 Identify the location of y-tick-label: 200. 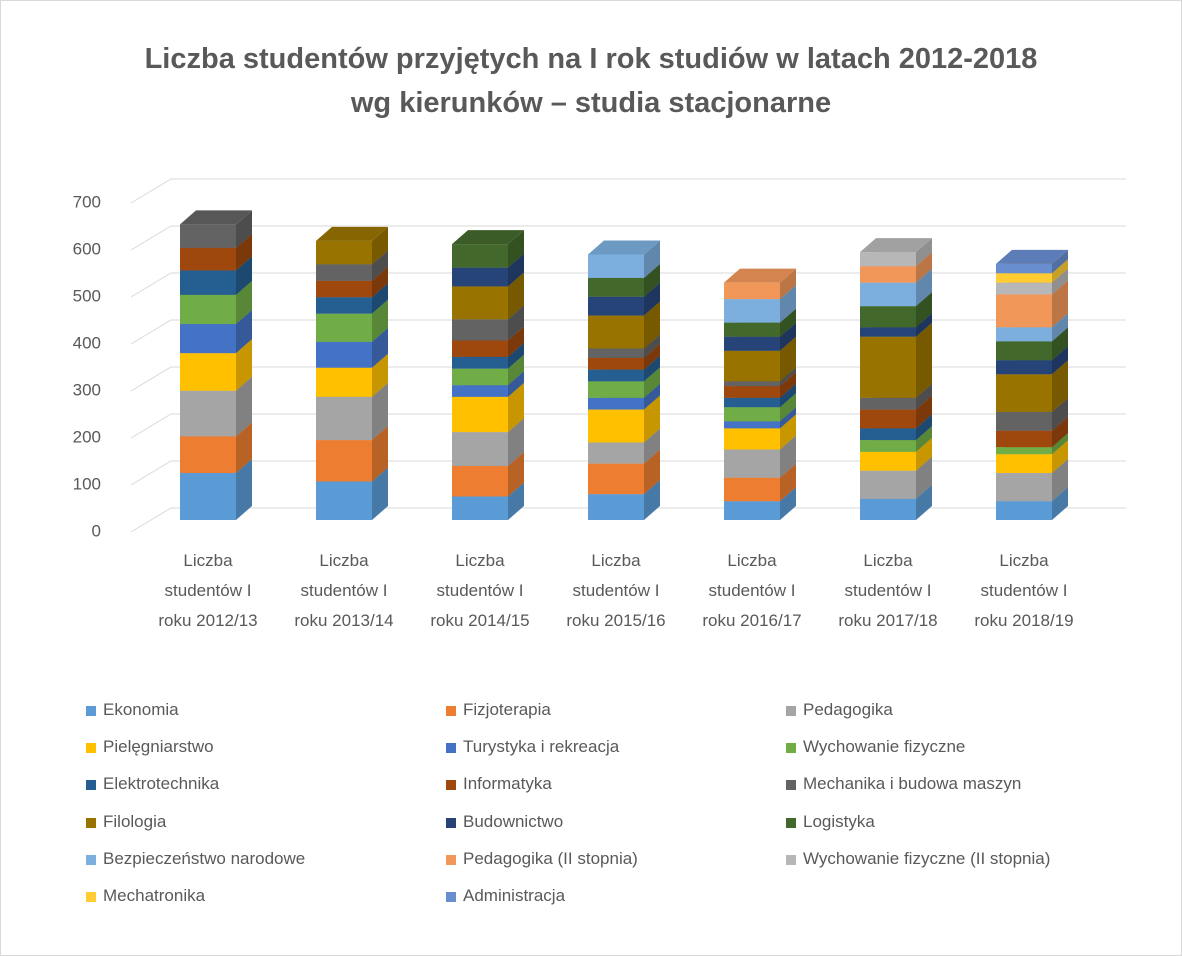
(87, 436).